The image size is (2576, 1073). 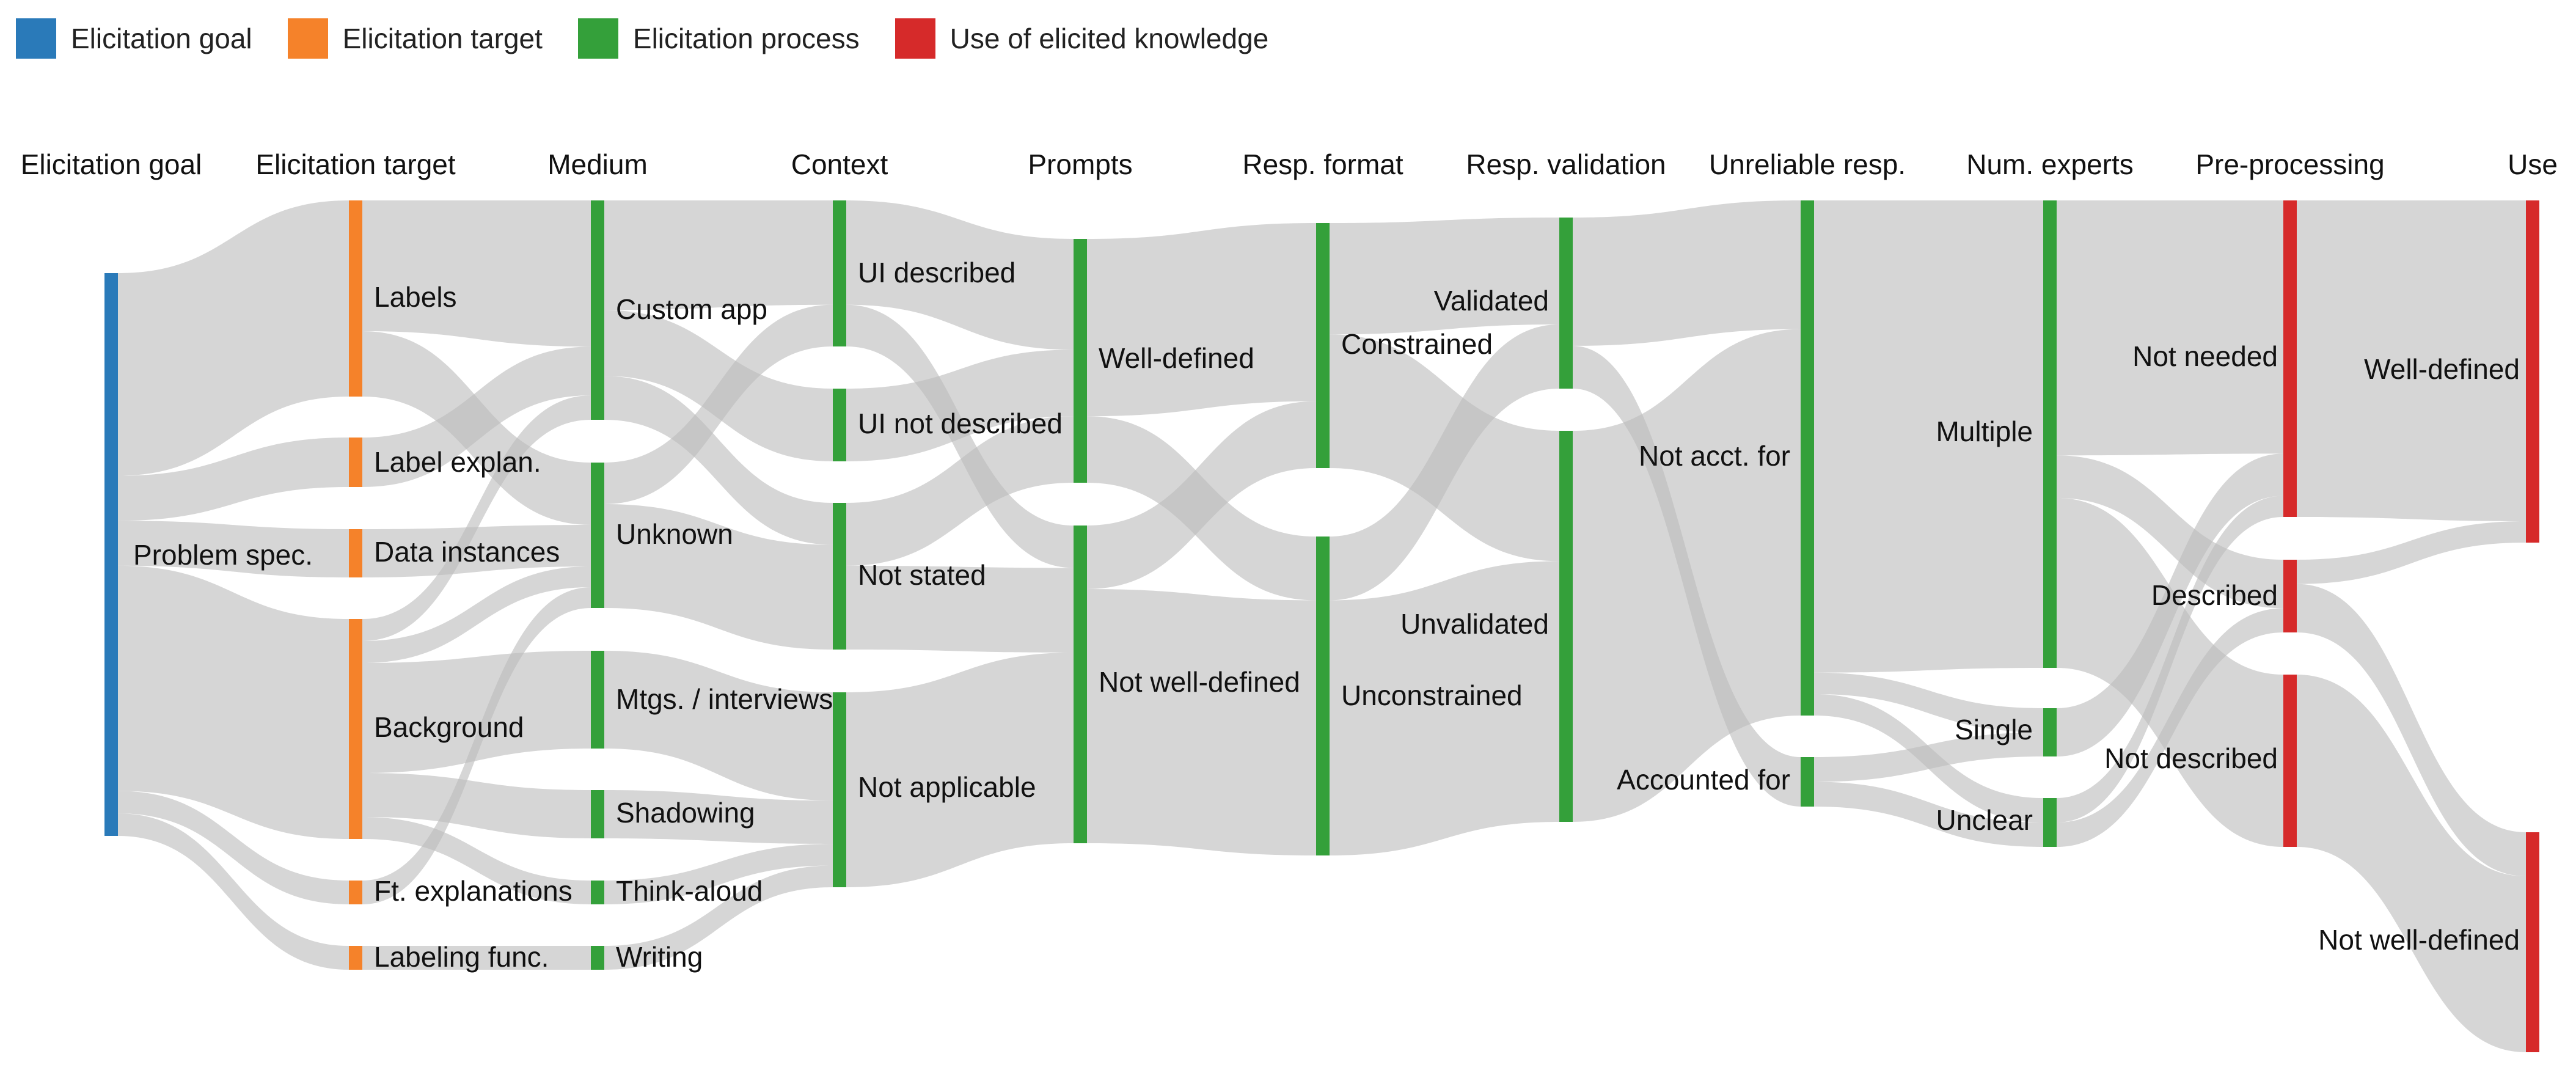 What do you see at coordinates (839, 576) in the screenshot?
I see `node-not-stated` at bounding box center [839, 576].